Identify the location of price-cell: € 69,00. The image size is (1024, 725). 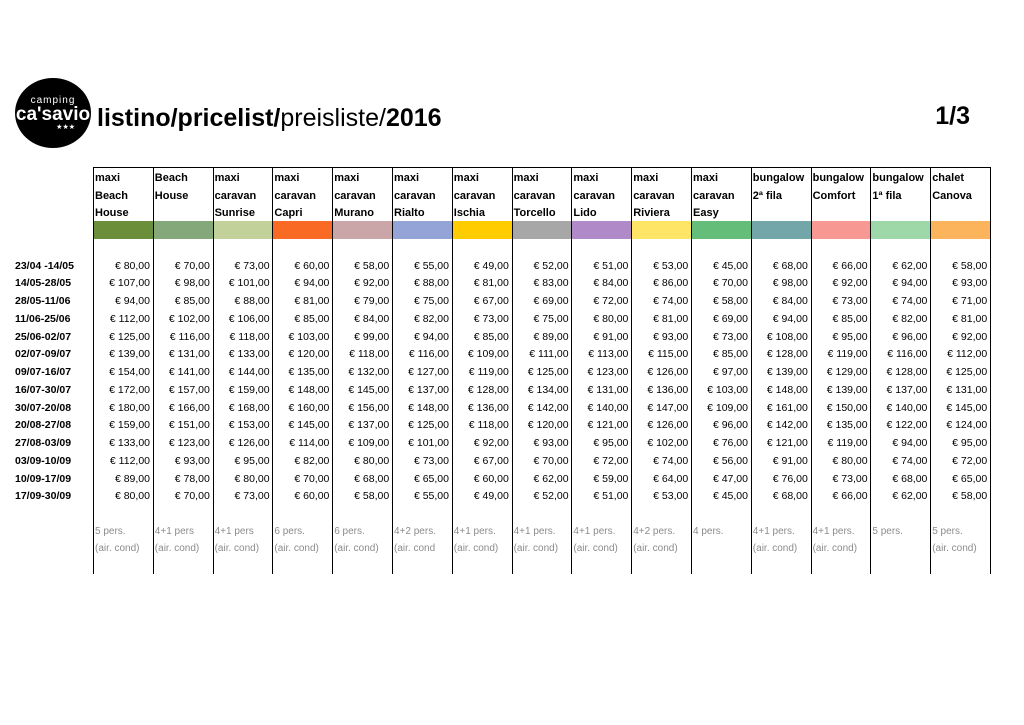
(730, 318).